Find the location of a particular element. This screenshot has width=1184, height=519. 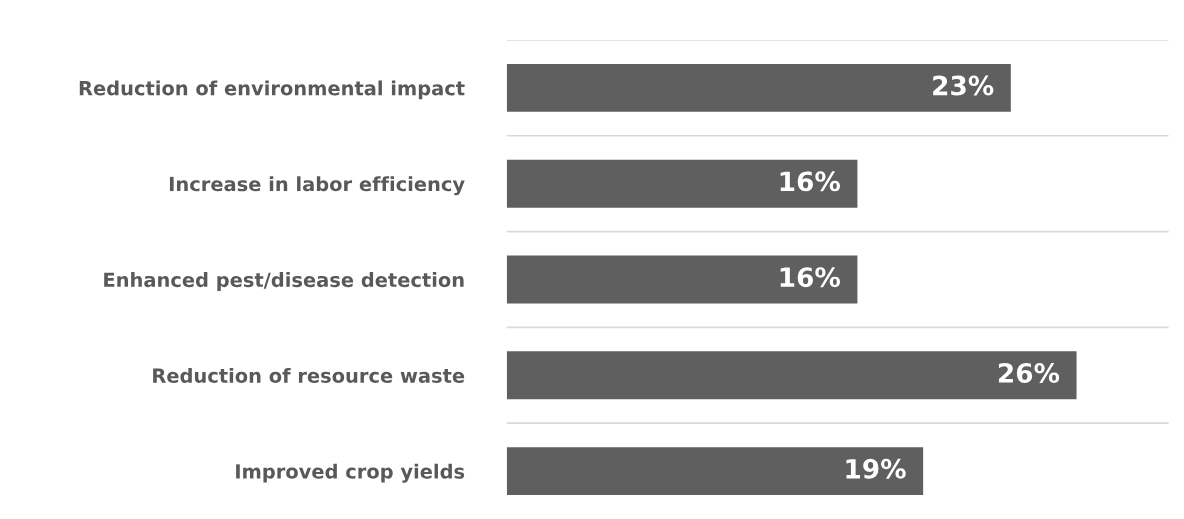

data-label: 23% is located at coordinates (963, 85).